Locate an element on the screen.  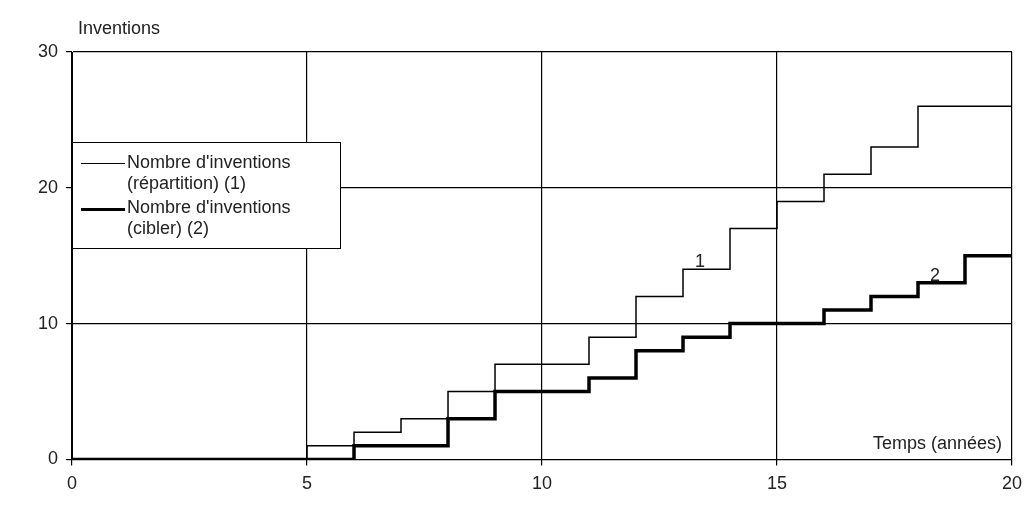
x-axis-title: Temps (années) is located at coordinates (937, 443).